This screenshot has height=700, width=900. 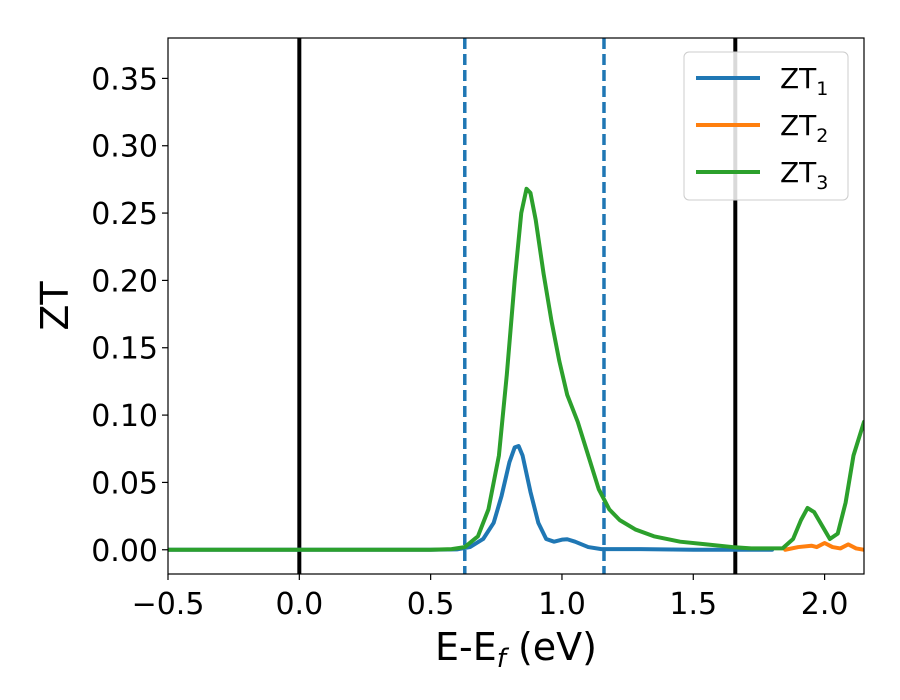 What do you see at coordinates (562, 604) in the screenshot?
I see `x-tick-label: 1.0` at bounding box center [562, 604].